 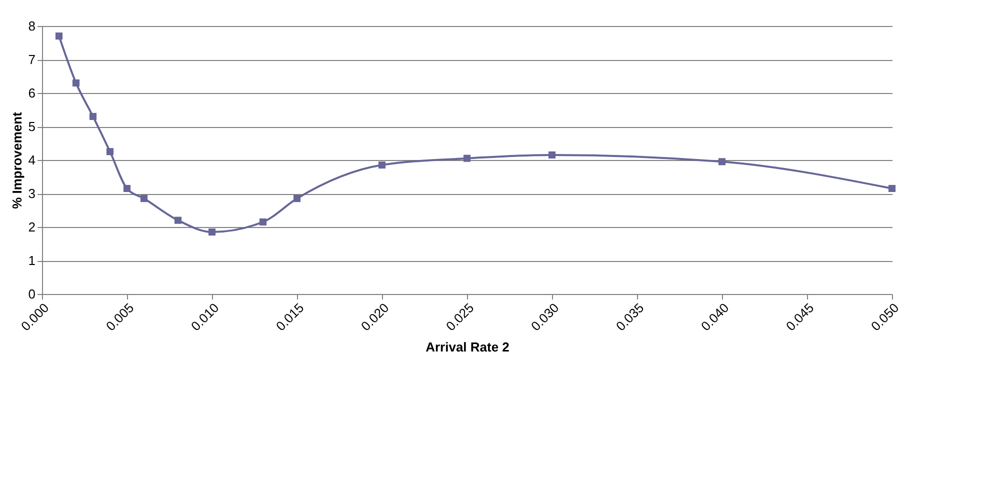 I want to click on y-tick-label: 1, so click(x=32, y=260).